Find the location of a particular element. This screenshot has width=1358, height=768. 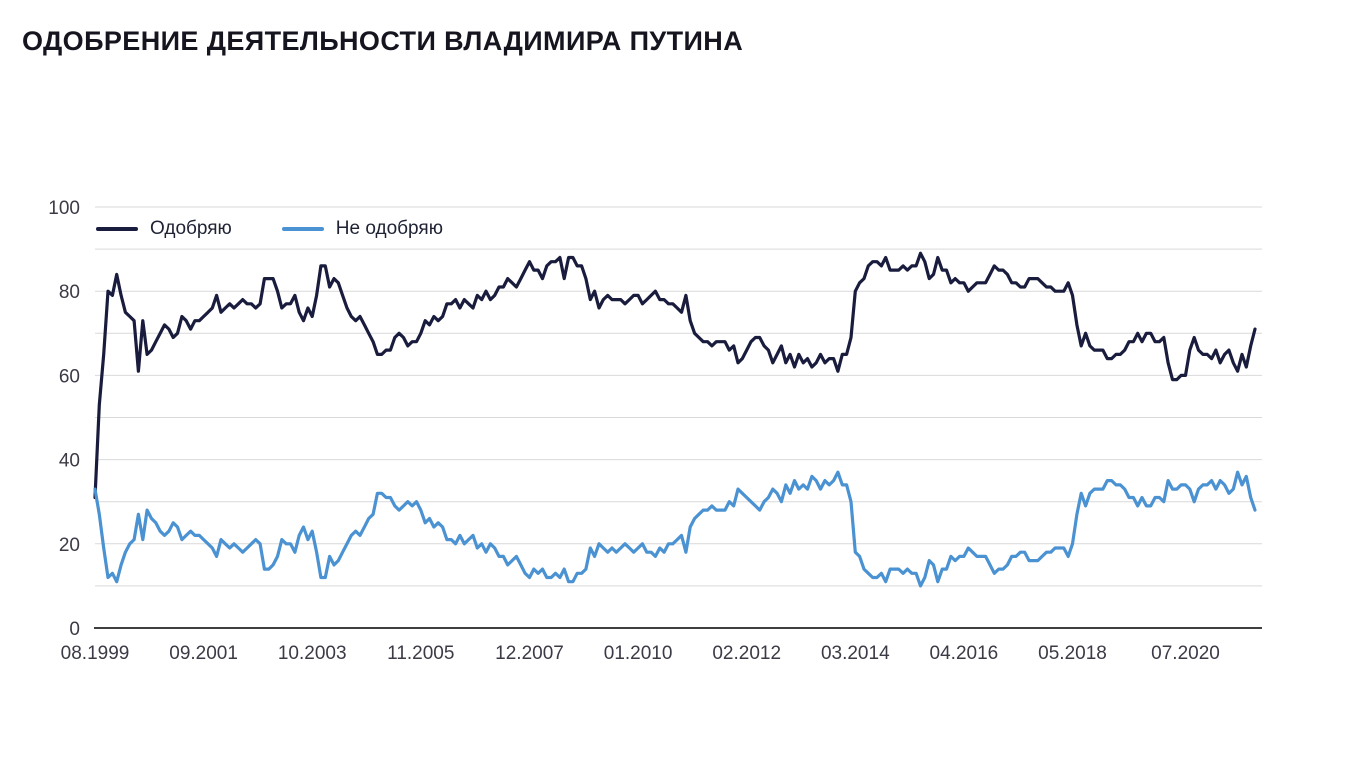

y-tick-label: 0 is located at coordinates (74, 629).